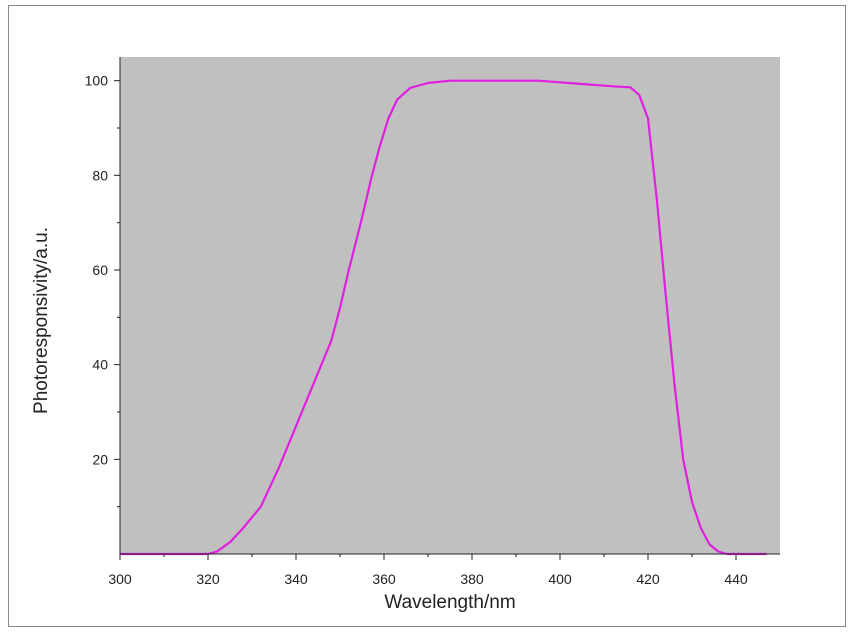 This screenshot has height=634, width=854. Describe the element at coordinates (736, 579) in the screenshot. I see `x-tick-label: 440` at that location.